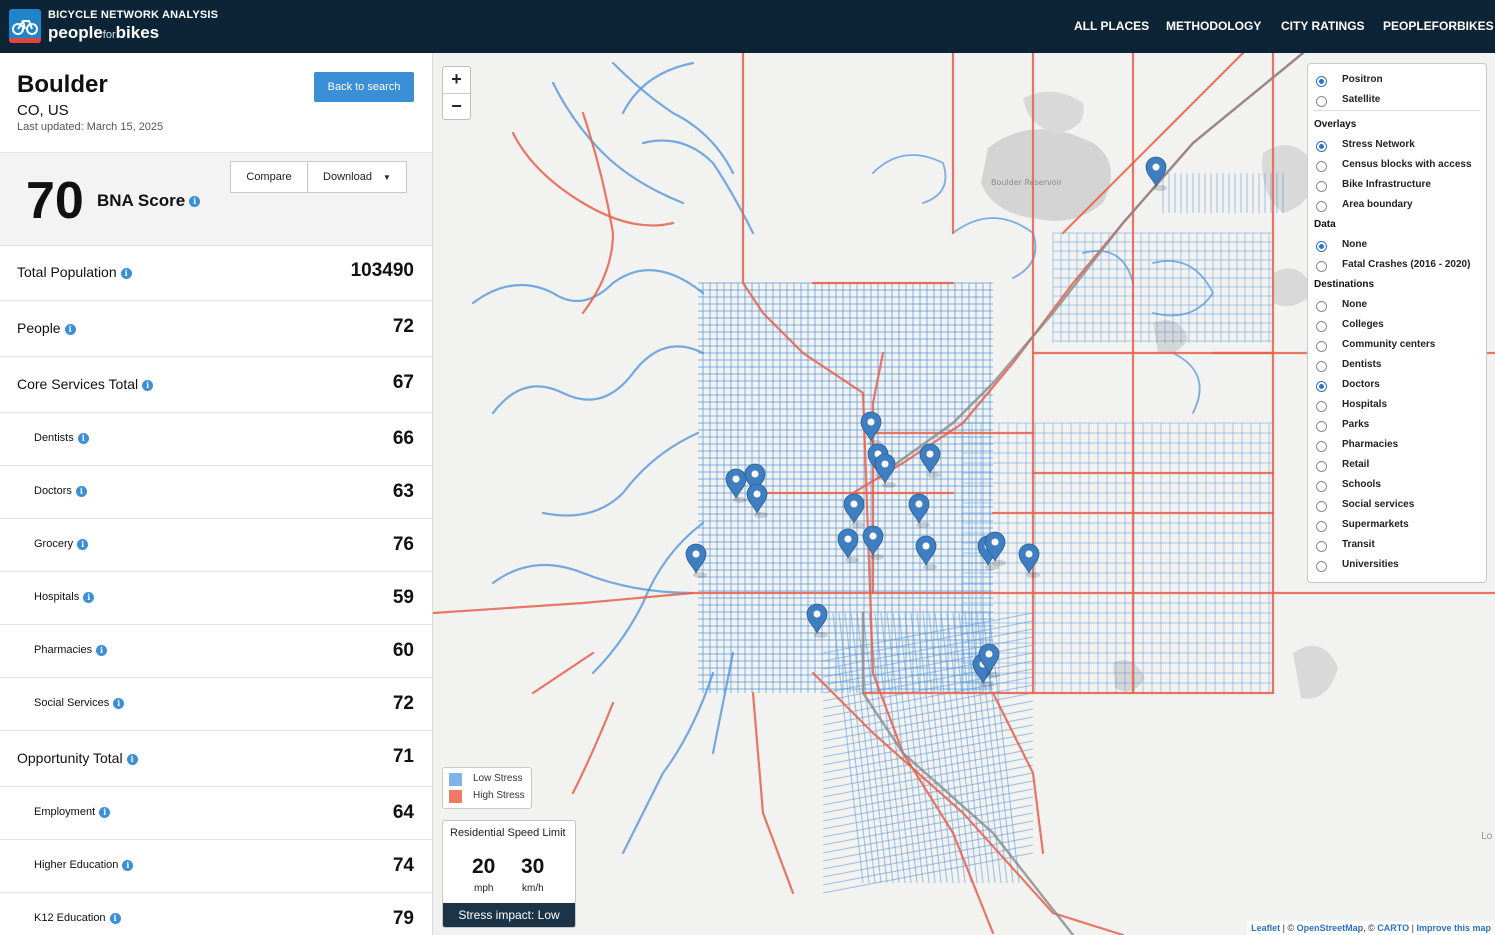 Image resolution: width=1495 pixels, height=935 pixels. I want to click on destination-label: Pharmacies, so click(1370, 444).